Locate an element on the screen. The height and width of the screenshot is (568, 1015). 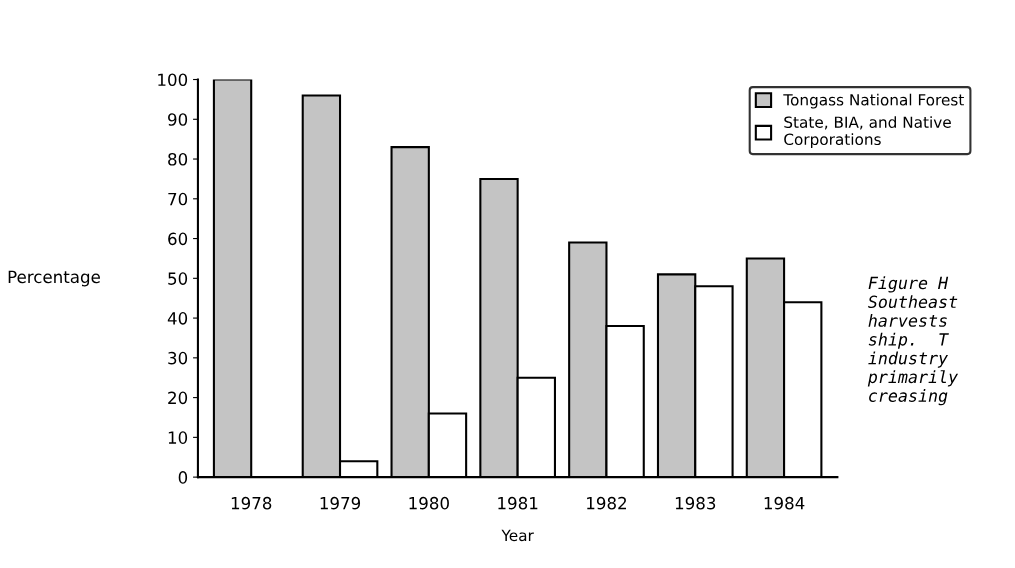
y-tick-label: 80 is located at coordinates (178, 159).